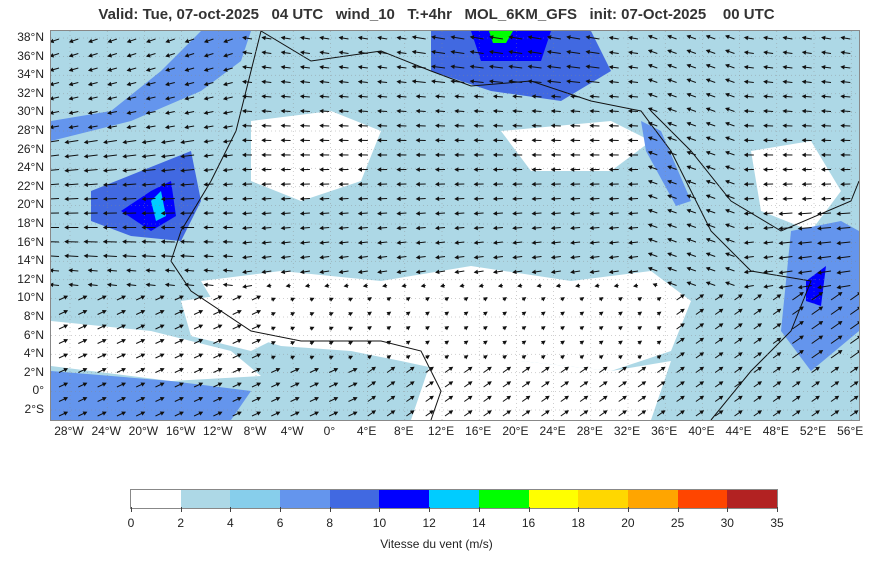 Image resolution: width=873 pixels, height=563 pixels. I want to click on strong-wind-canary-core, so click(148, 206).